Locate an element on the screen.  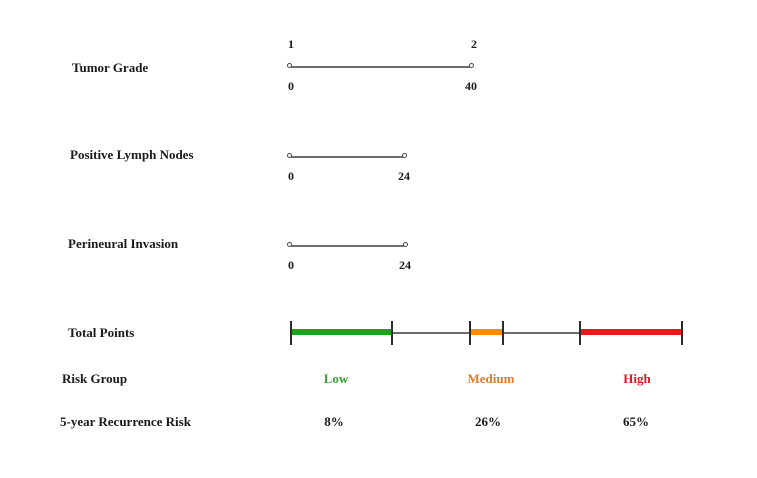
variable-label-positive-lymph-nodes: Positive Lymph Nodes is located at coordinates (132, 154).